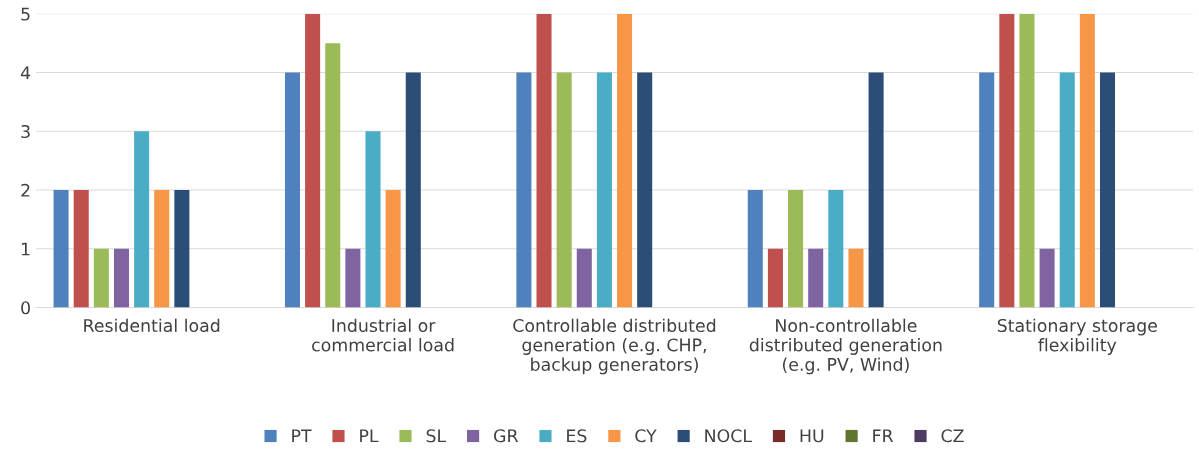  I want to click on legend-label: PL, so click(369, 436).